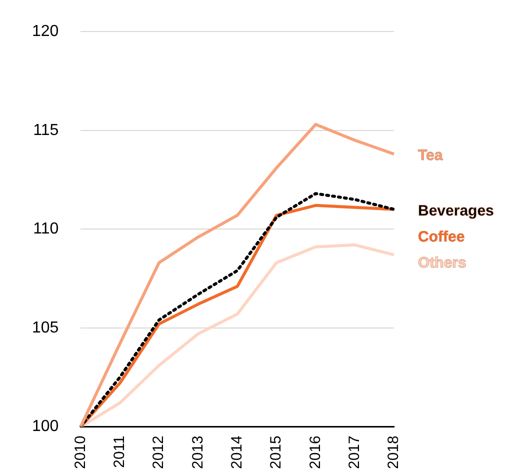 Image resolution: width=509 pixels, height=476 pixels. Describe the element at coordinates (354, 453) in the screenshot. I see `x-tick-label: 2017` at that location.